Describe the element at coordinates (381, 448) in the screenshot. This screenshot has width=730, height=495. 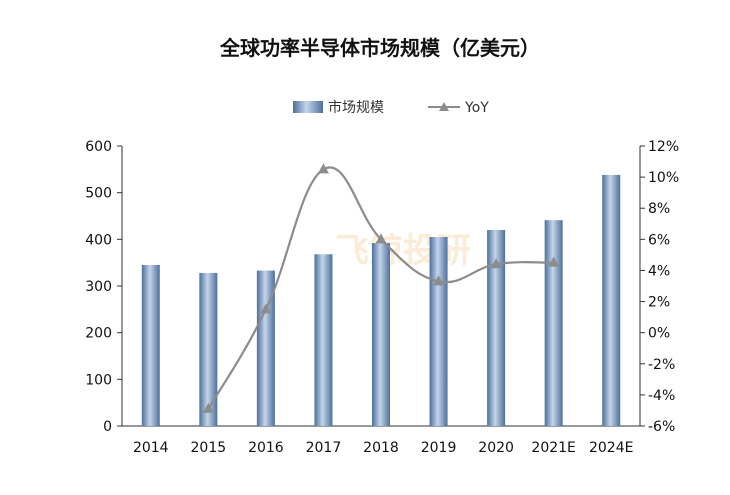
I see `x-tick-label: 2018` at that location.